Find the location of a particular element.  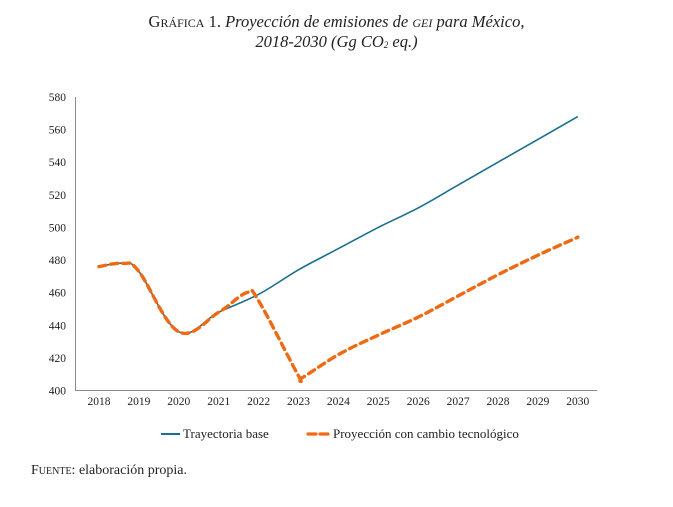

y-tick-label: 580 is located at coordinates (58, 98).